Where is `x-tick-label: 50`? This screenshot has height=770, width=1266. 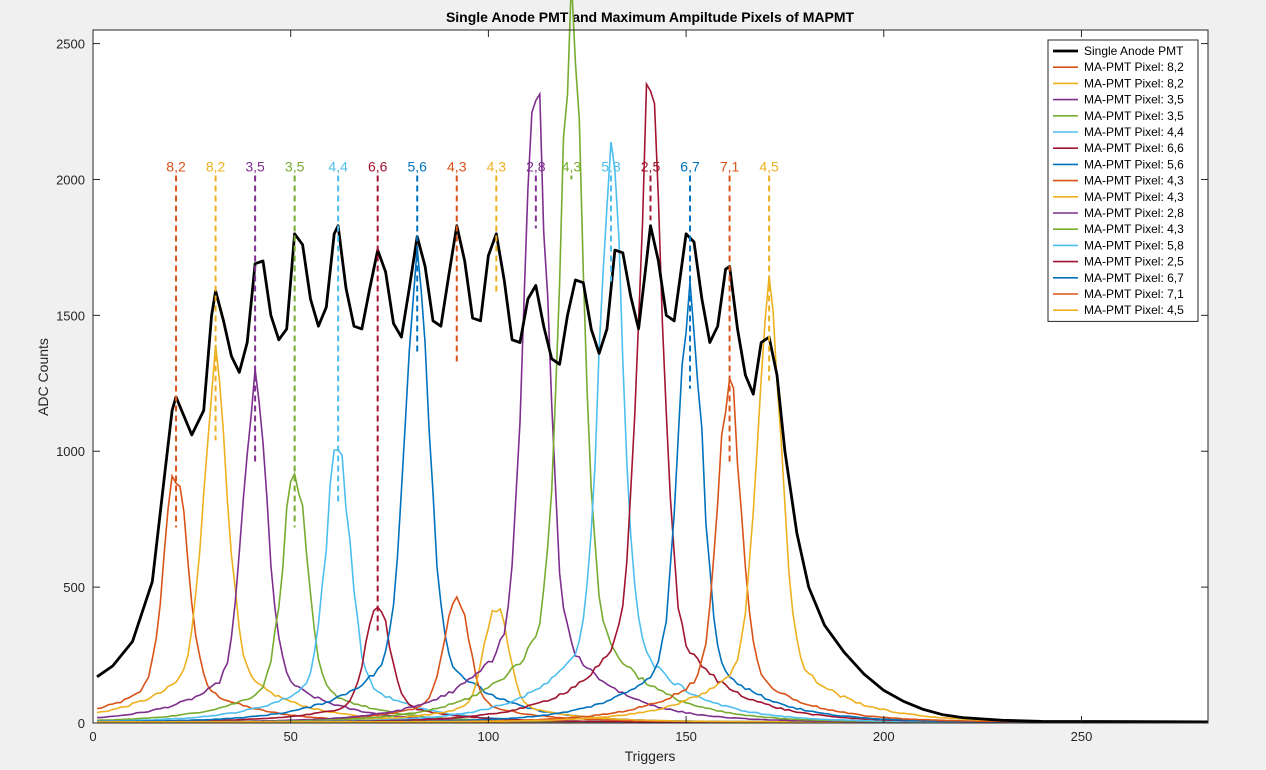
x-tick-label: 50 is located at coordinates (290, 736).